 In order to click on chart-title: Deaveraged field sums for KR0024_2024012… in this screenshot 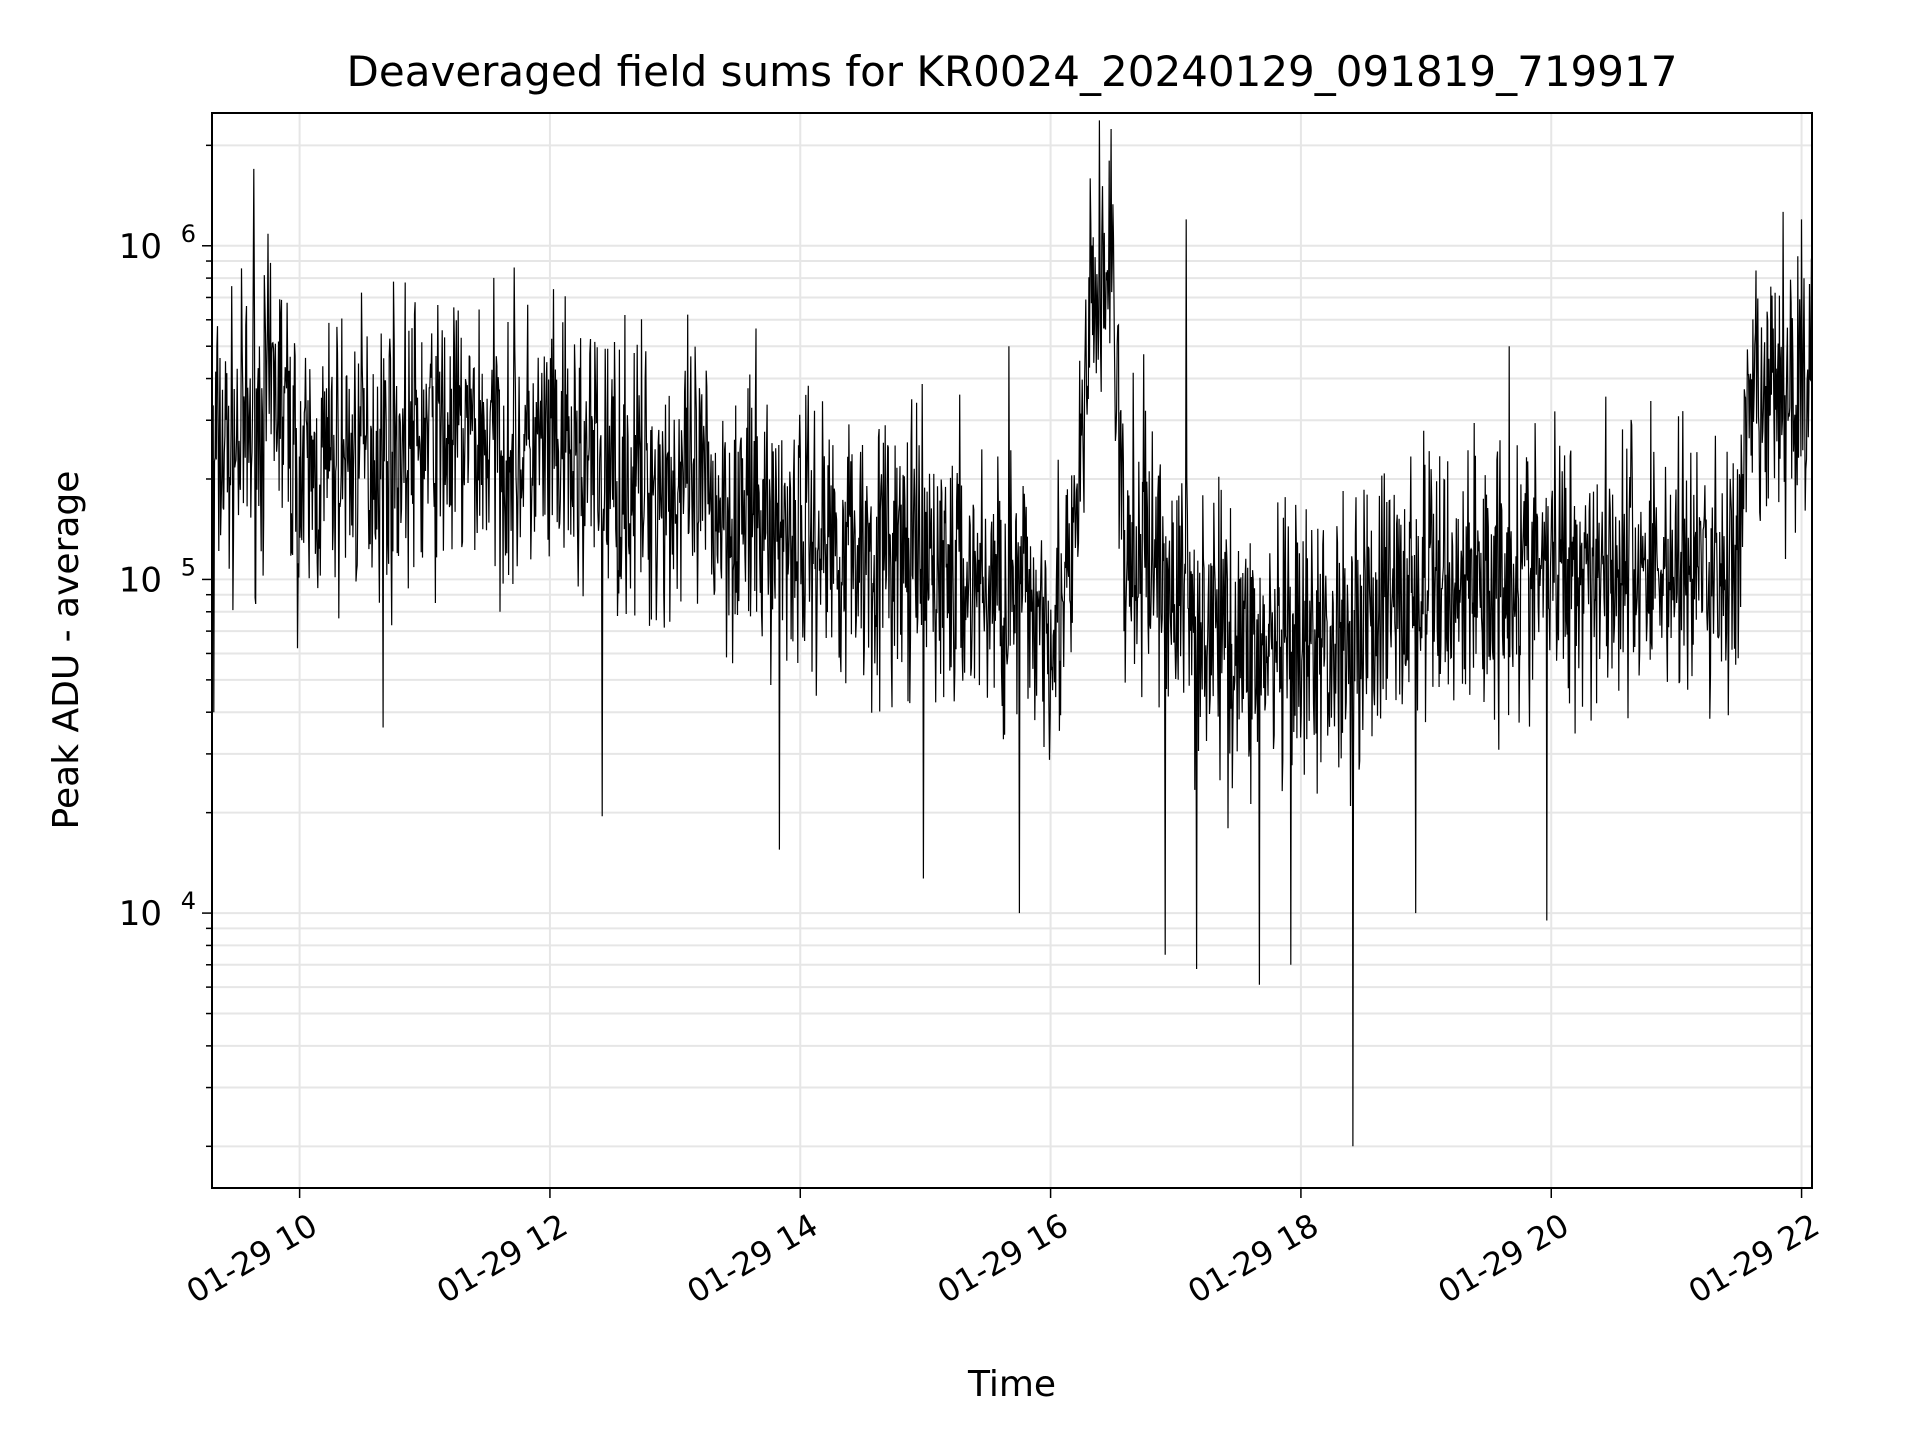, I will do `click(1012, 71)`.